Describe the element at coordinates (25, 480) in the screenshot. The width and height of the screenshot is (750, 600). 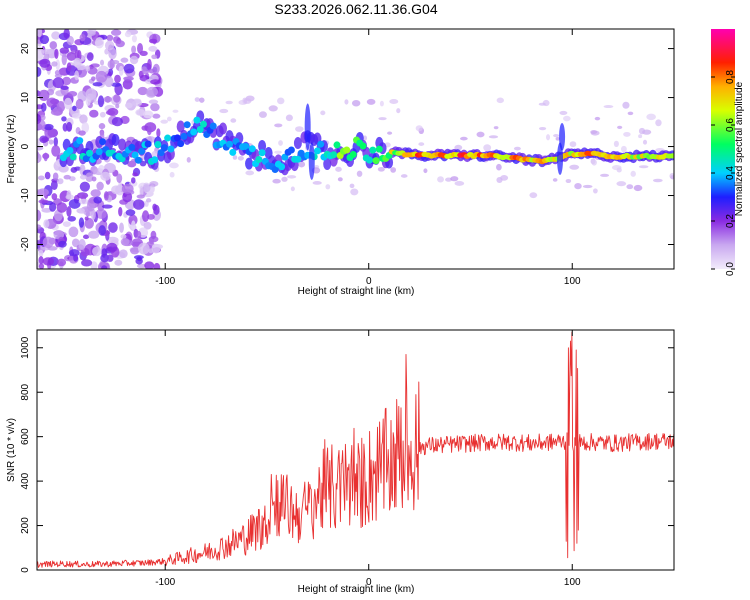
I see `snr-ytick-label: 400` at that location.